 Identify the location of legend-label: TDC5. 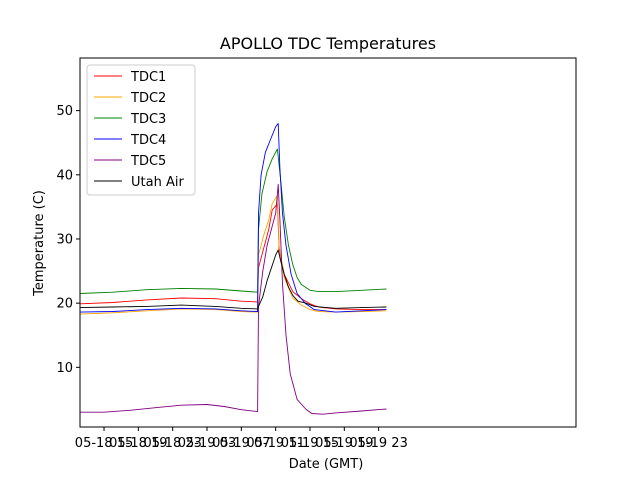
(148, 161).